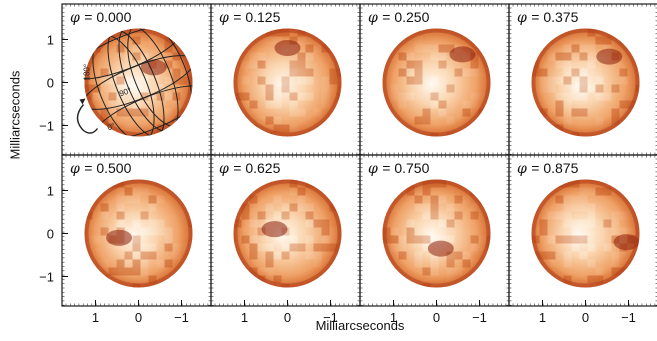 The image size is (657, 341). I want to click on panel-0: 180° 90° 0° φ = 0.000 1 0 −1, so click(125, 79).